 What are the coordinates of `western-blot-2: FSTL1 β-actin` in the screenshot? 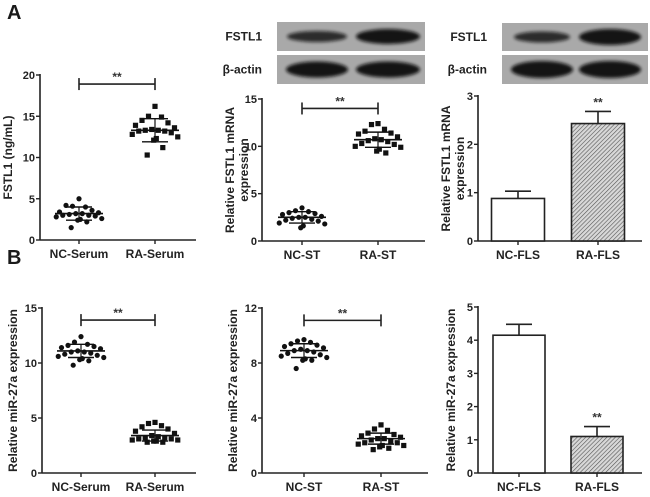 It's located at (548, 53).